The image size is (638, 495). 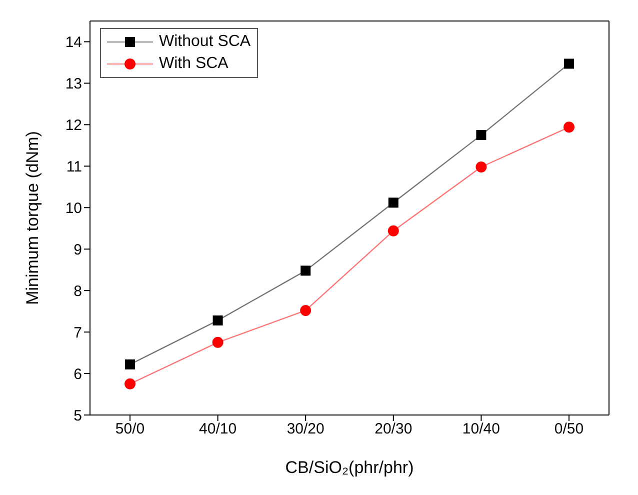 I want to click on x-tick-label: 30/20, so click(x=305, y=429).